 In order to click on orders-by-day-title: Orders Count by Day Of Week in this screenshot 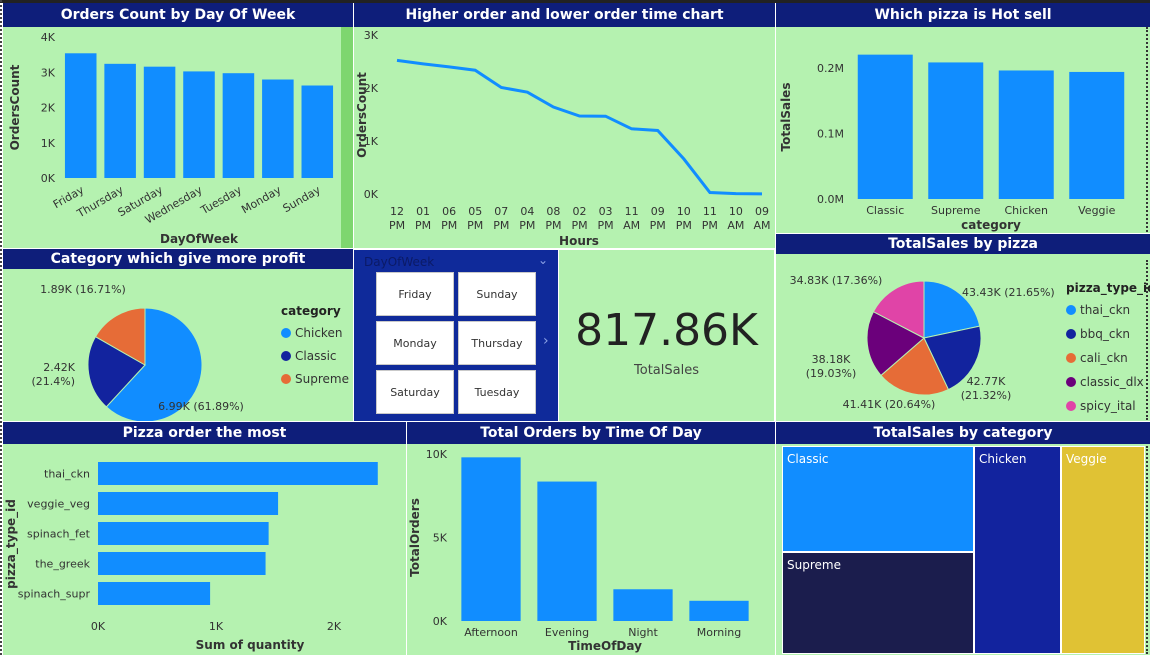, I will do `click(178, 15)`.